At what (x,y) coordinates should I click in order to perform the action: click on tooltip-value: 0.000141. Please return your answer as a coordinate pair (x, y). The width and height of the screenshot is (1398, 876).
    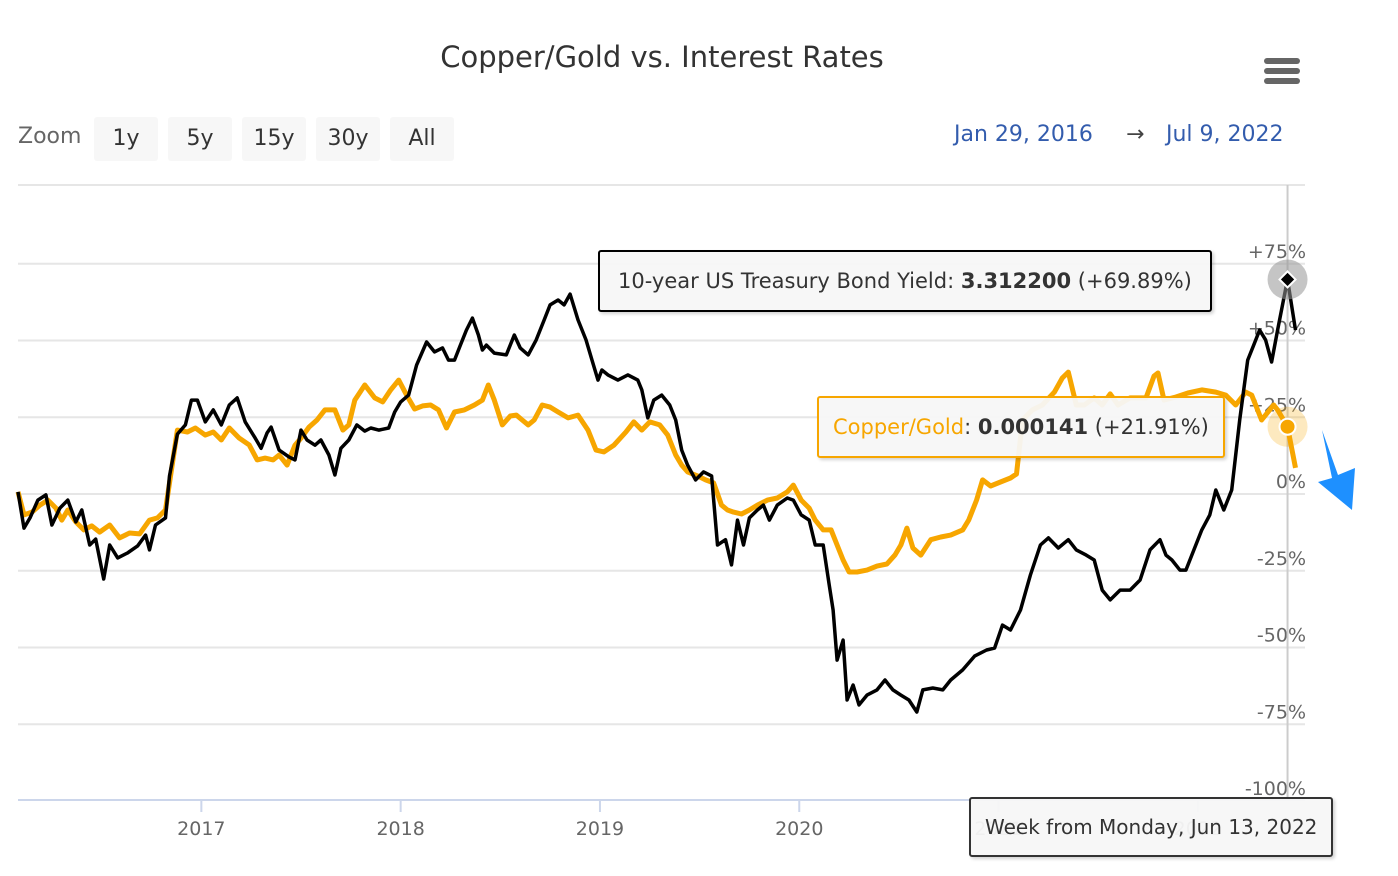
    Looking at the image, I should click on (1033, 427).